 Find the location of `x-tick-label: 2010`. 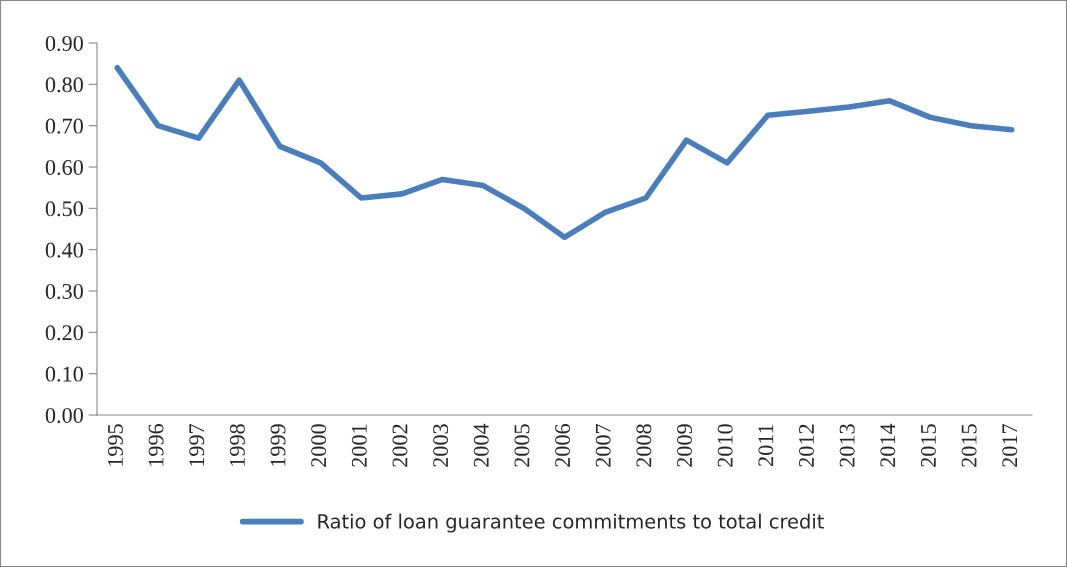

x-tick-label: 2010 is located at coordinates (725, 445).